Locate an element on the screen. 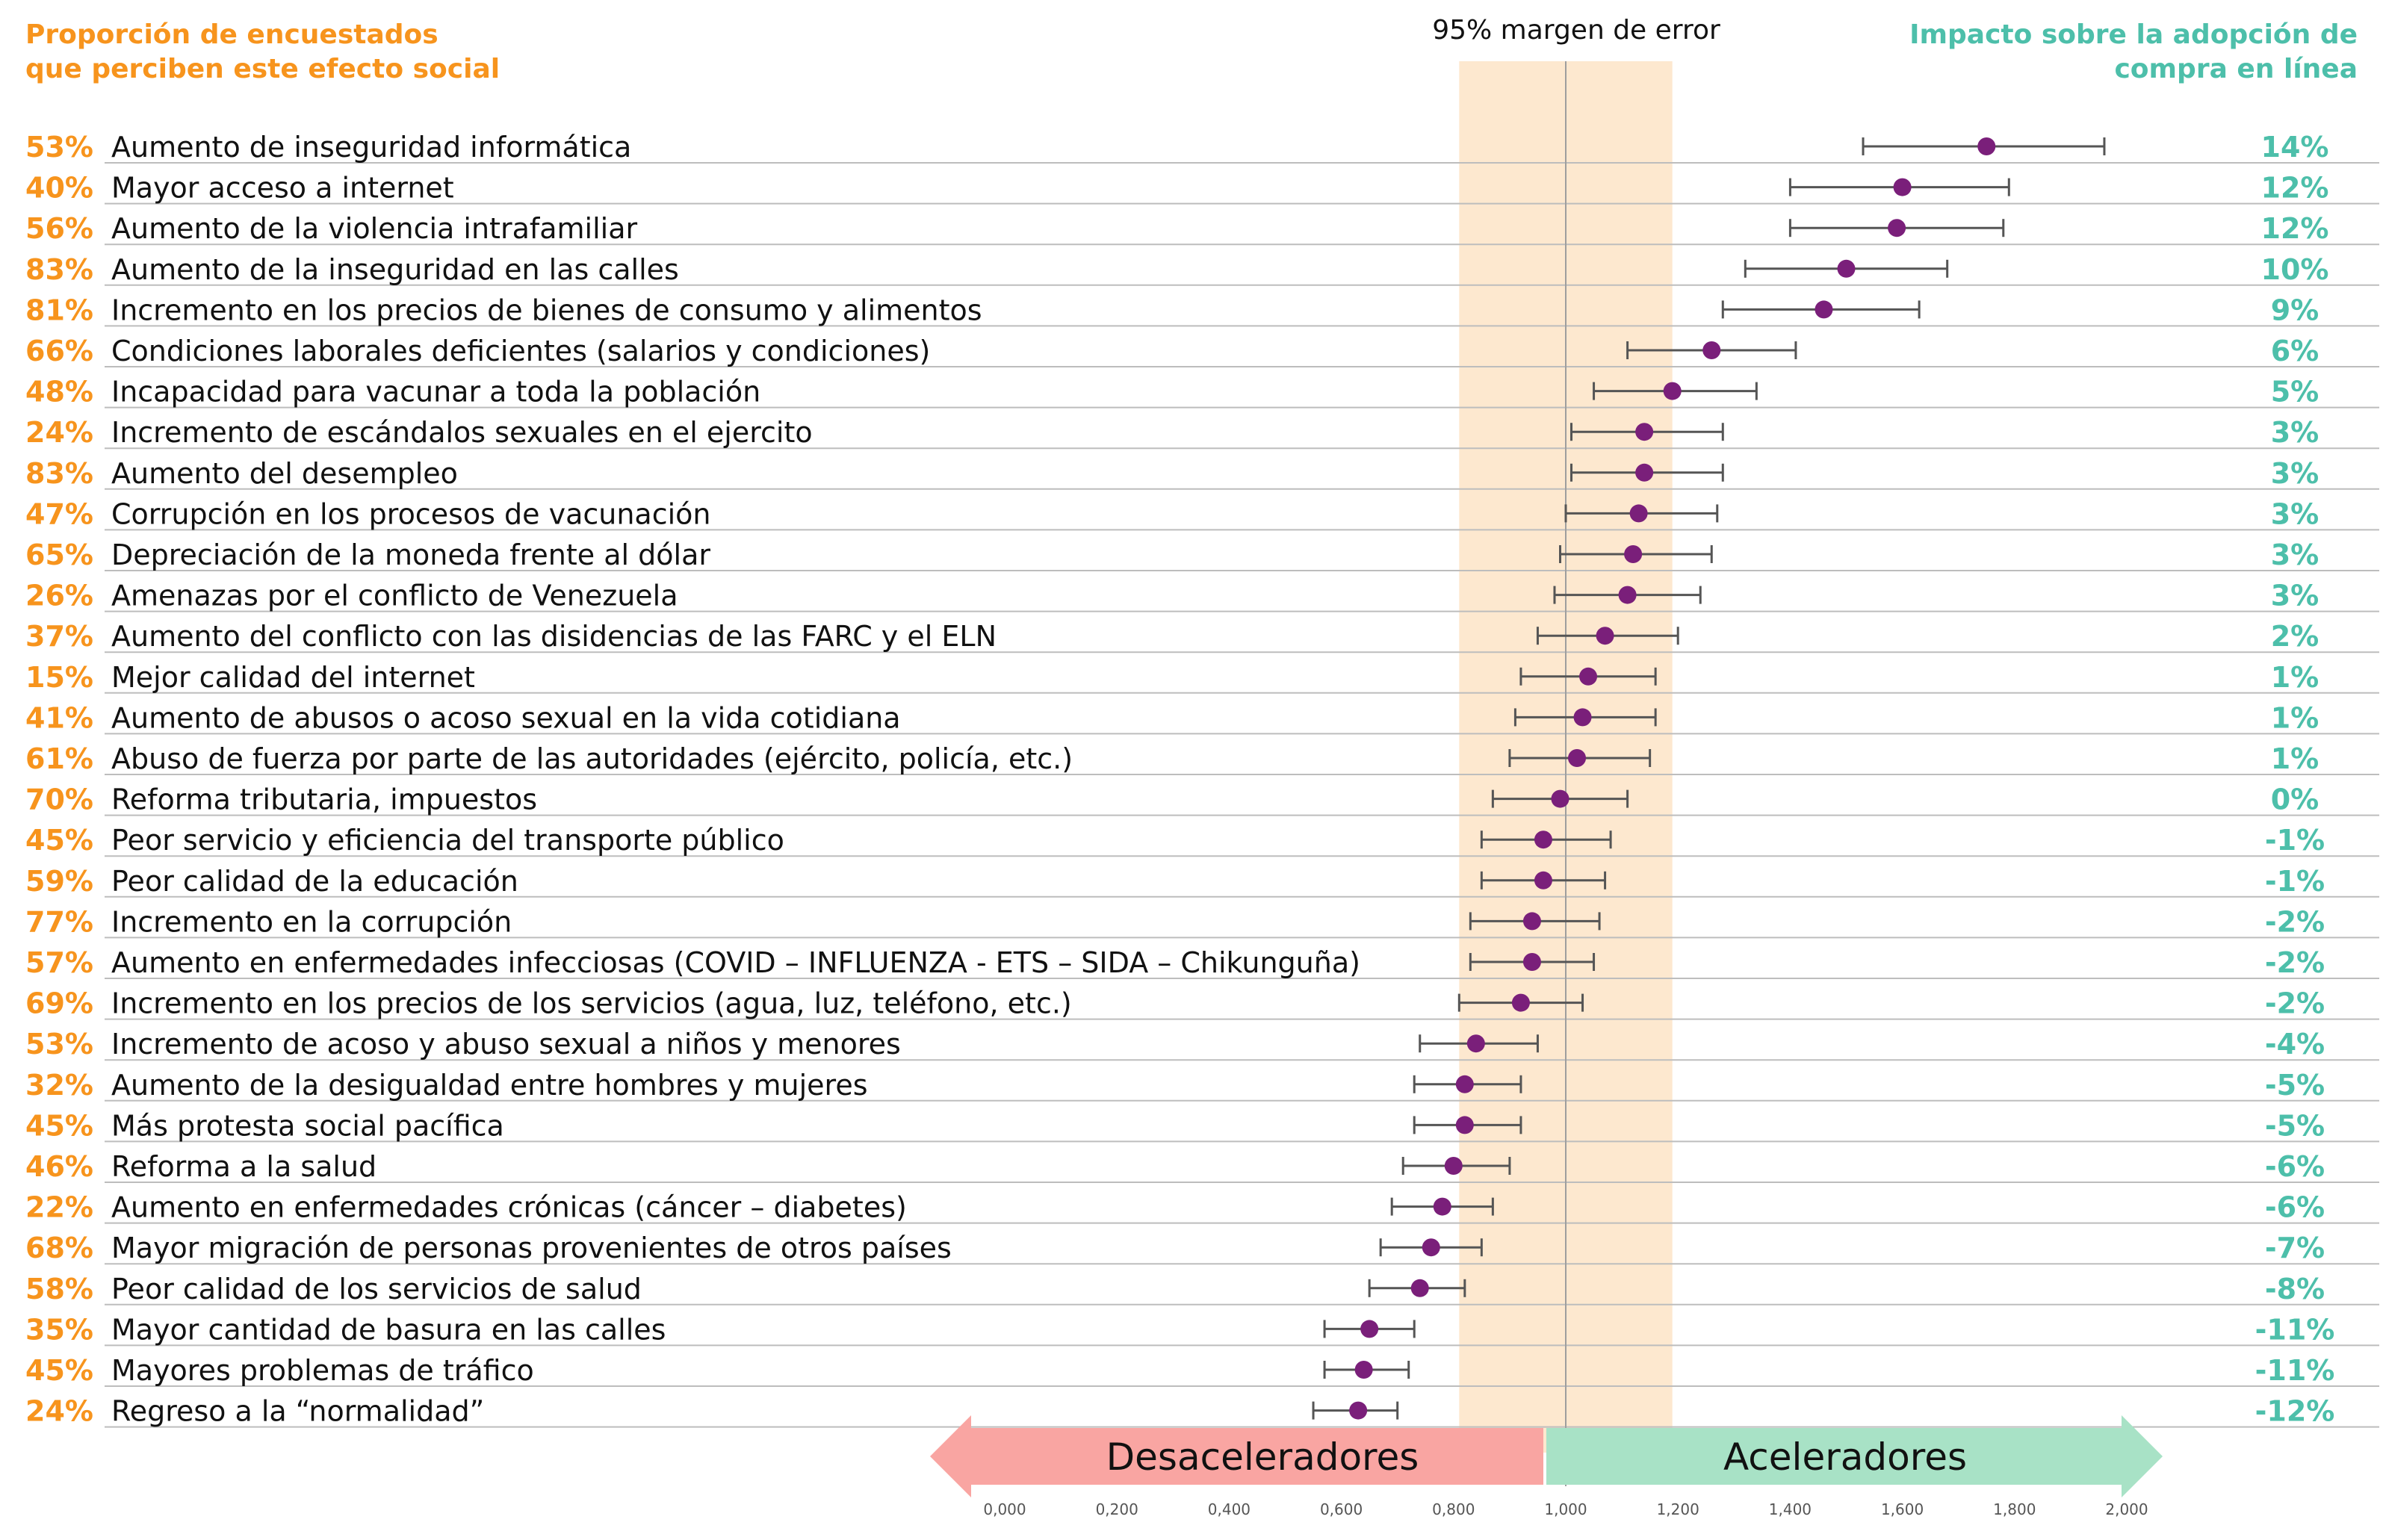 The image size is (2383, 1540). row-proportion: 46% is located at coordinates (59, 1166).